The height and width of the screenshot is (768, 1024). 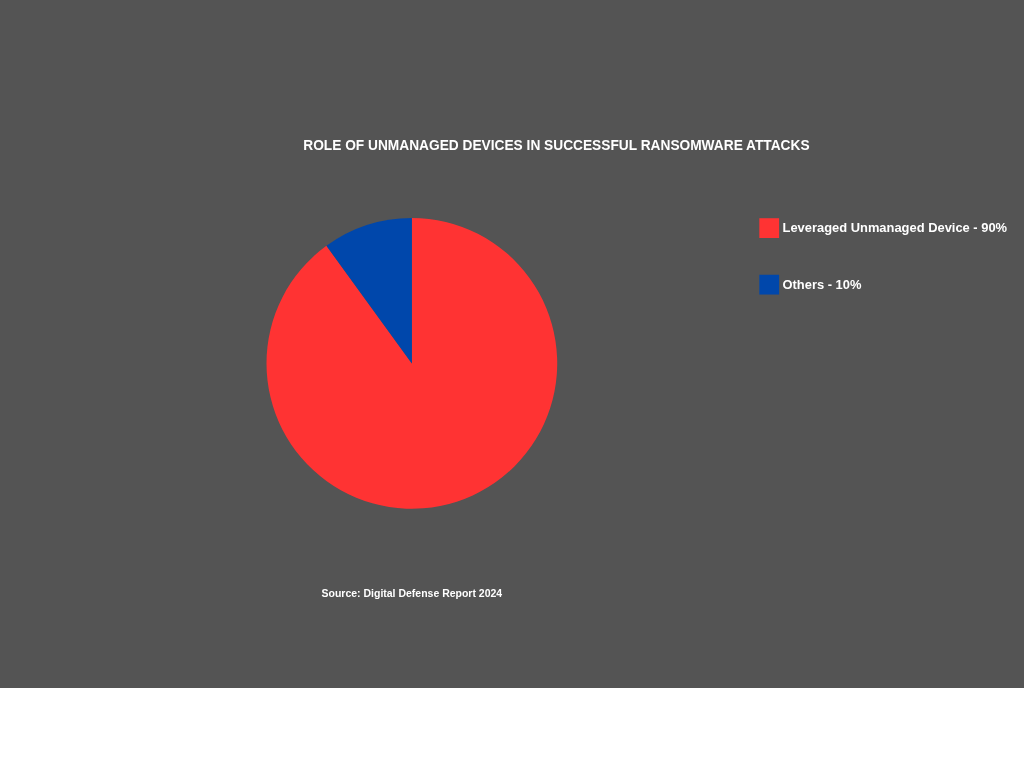 I want to click on legend-label: Leveraged Unmanaged Device - 90%, so click(x=895, y=228).